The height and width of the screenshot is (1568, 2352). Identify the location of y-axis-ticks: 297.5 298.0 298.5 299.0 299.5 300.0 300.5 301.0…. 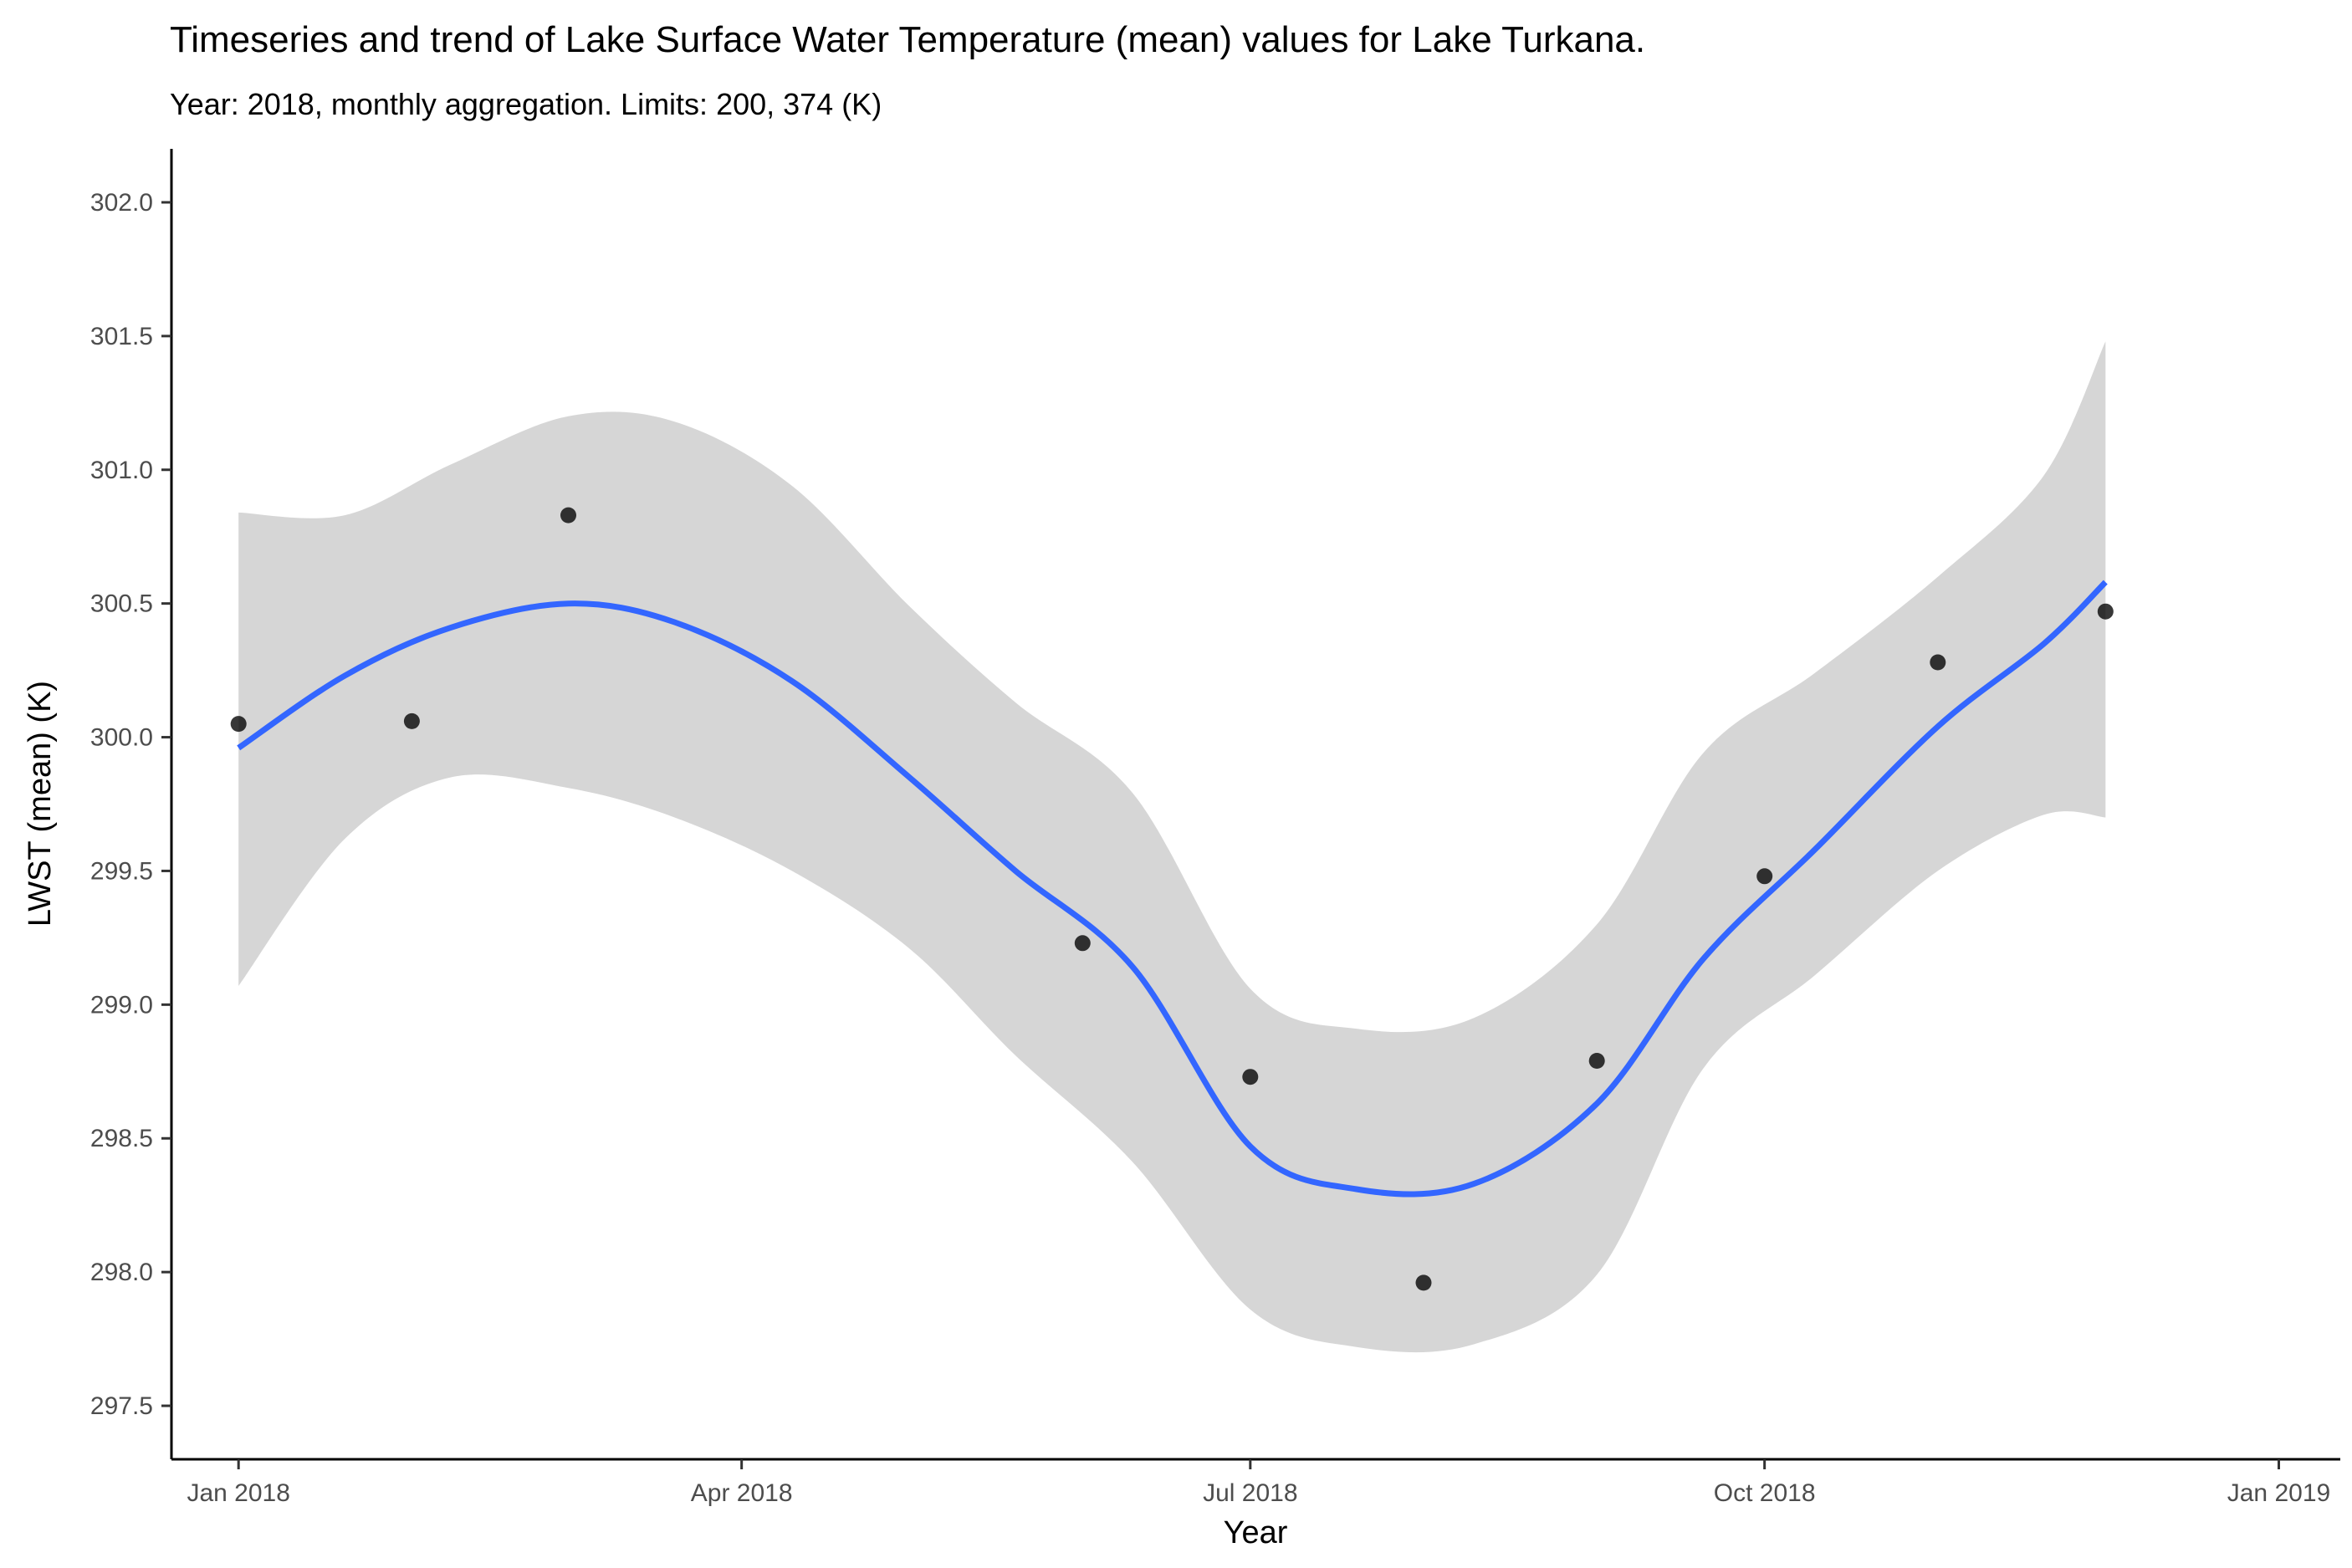
(130, 804).